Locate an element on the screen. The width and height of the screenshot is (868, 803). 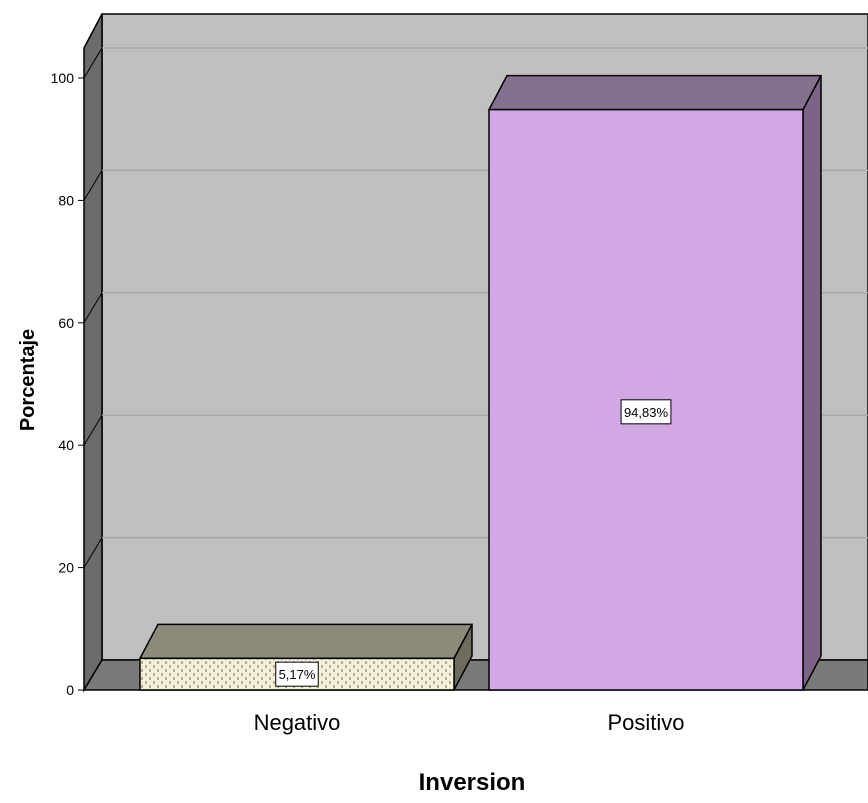
data-label-positivo: 94,83% is located at coordinates (646, 412).